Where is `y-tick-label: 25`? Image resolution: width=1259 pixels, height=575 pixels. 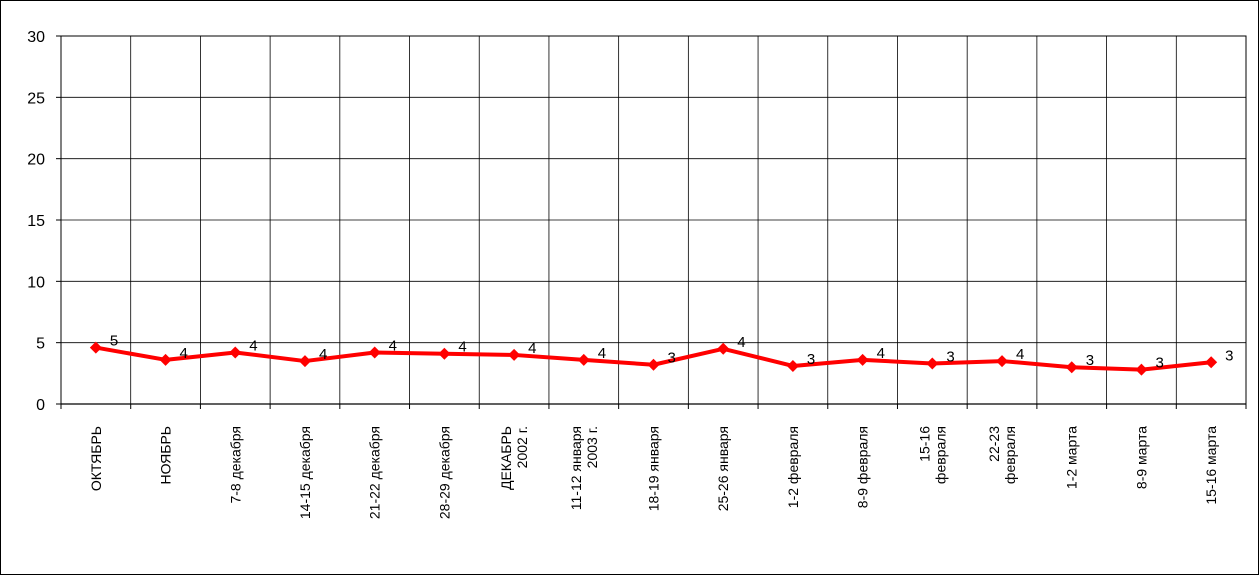 y-tick-label: 25 is located at coordinates (36, 98).